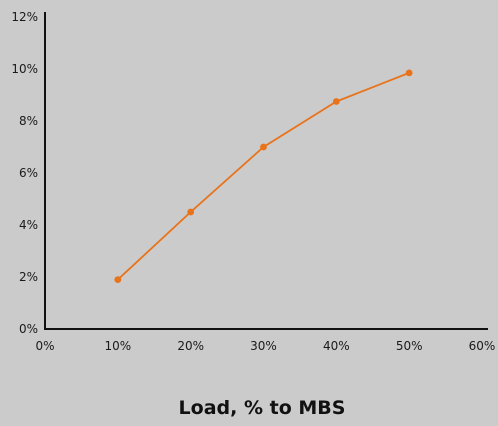 This screenshot has width=498, height=426. Describe the element at coordinates (24, 69) in the screenshot. I see `y-tick-label: 10%` at that location.